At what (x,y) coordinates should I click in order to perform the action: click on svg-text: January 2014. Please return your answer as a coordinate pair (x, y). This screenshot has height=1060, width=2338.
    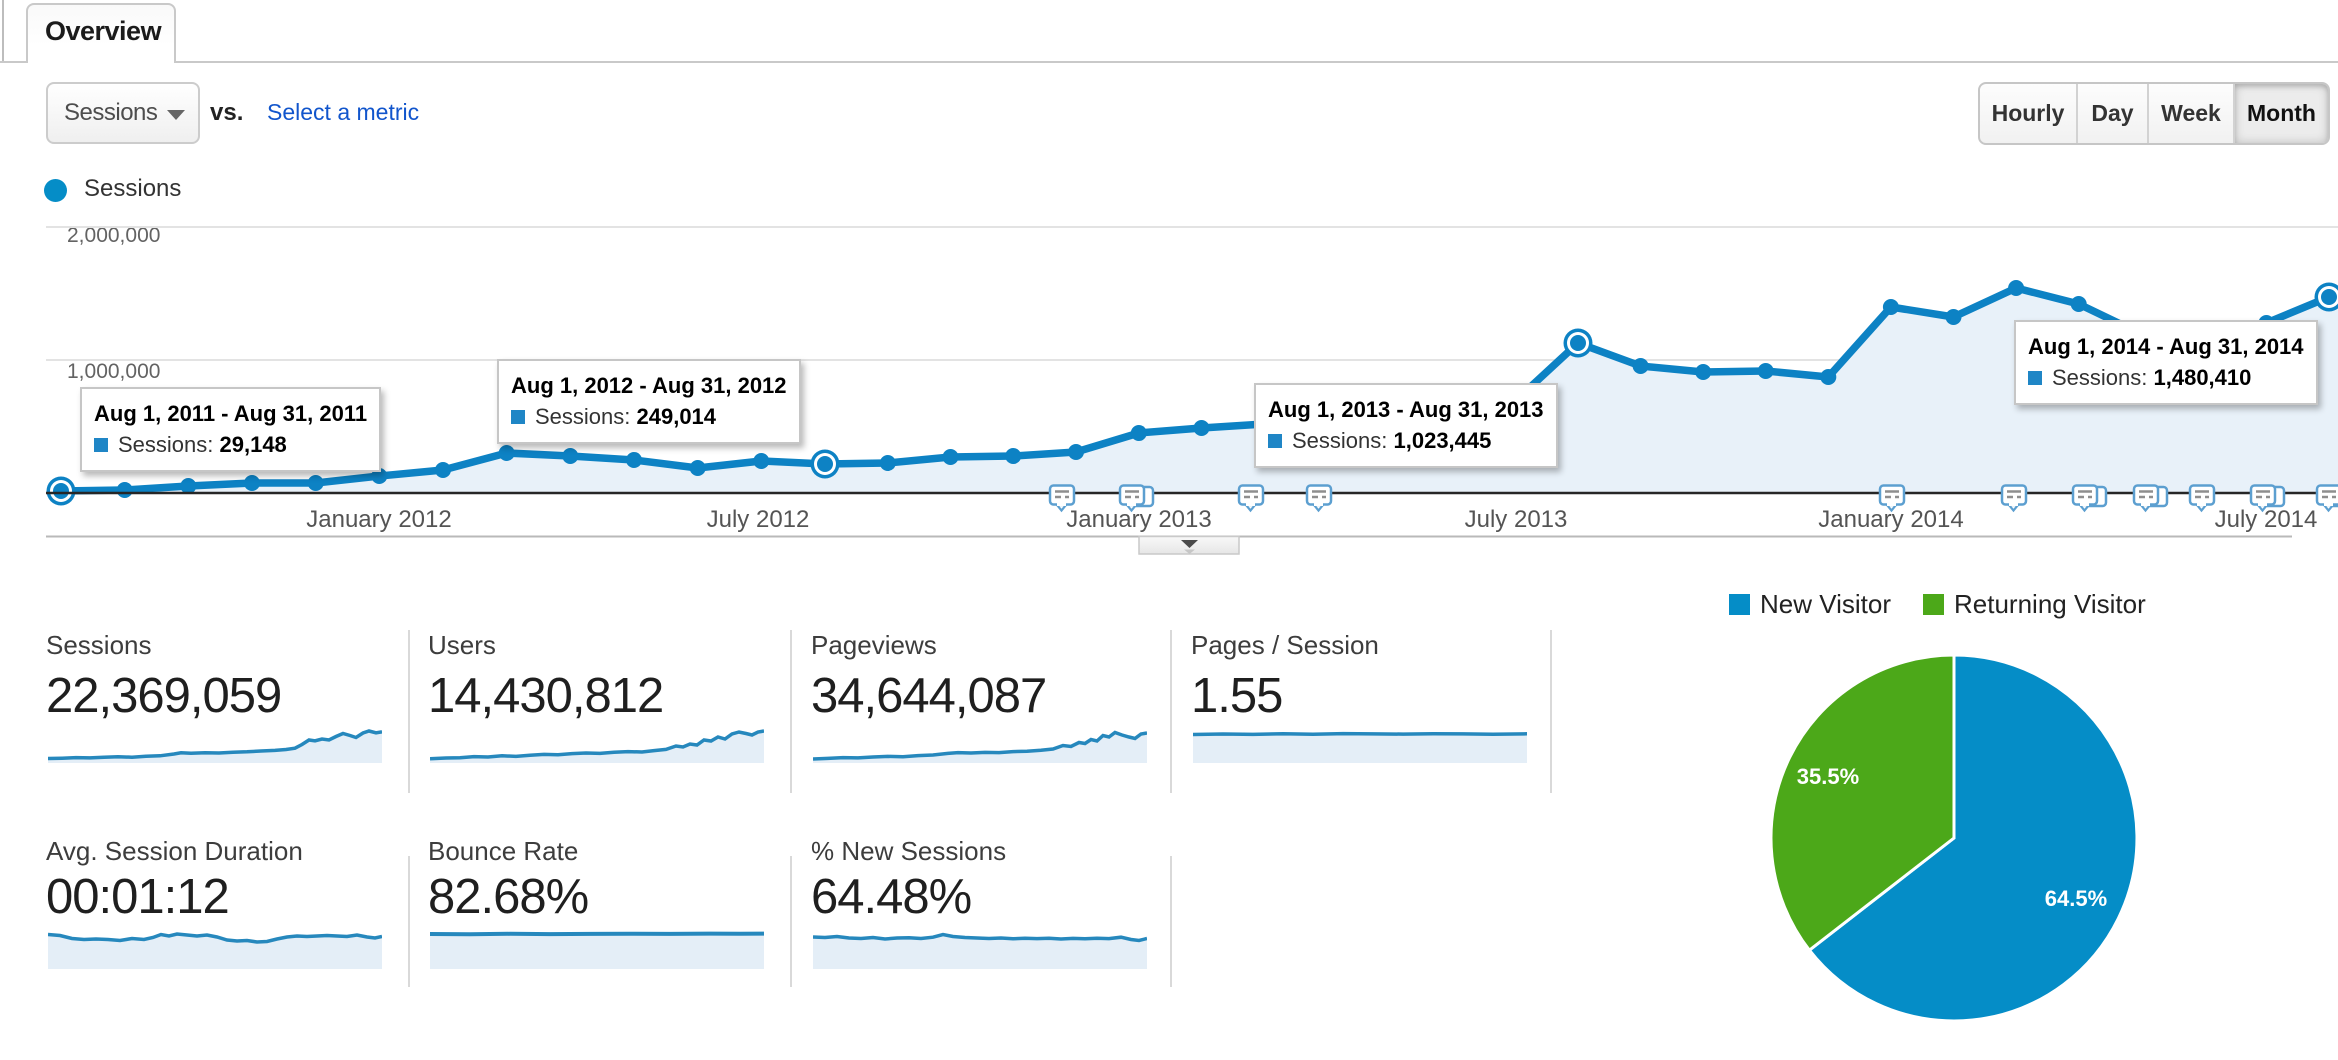
    Looking at the image, I should click on (1890, 519).